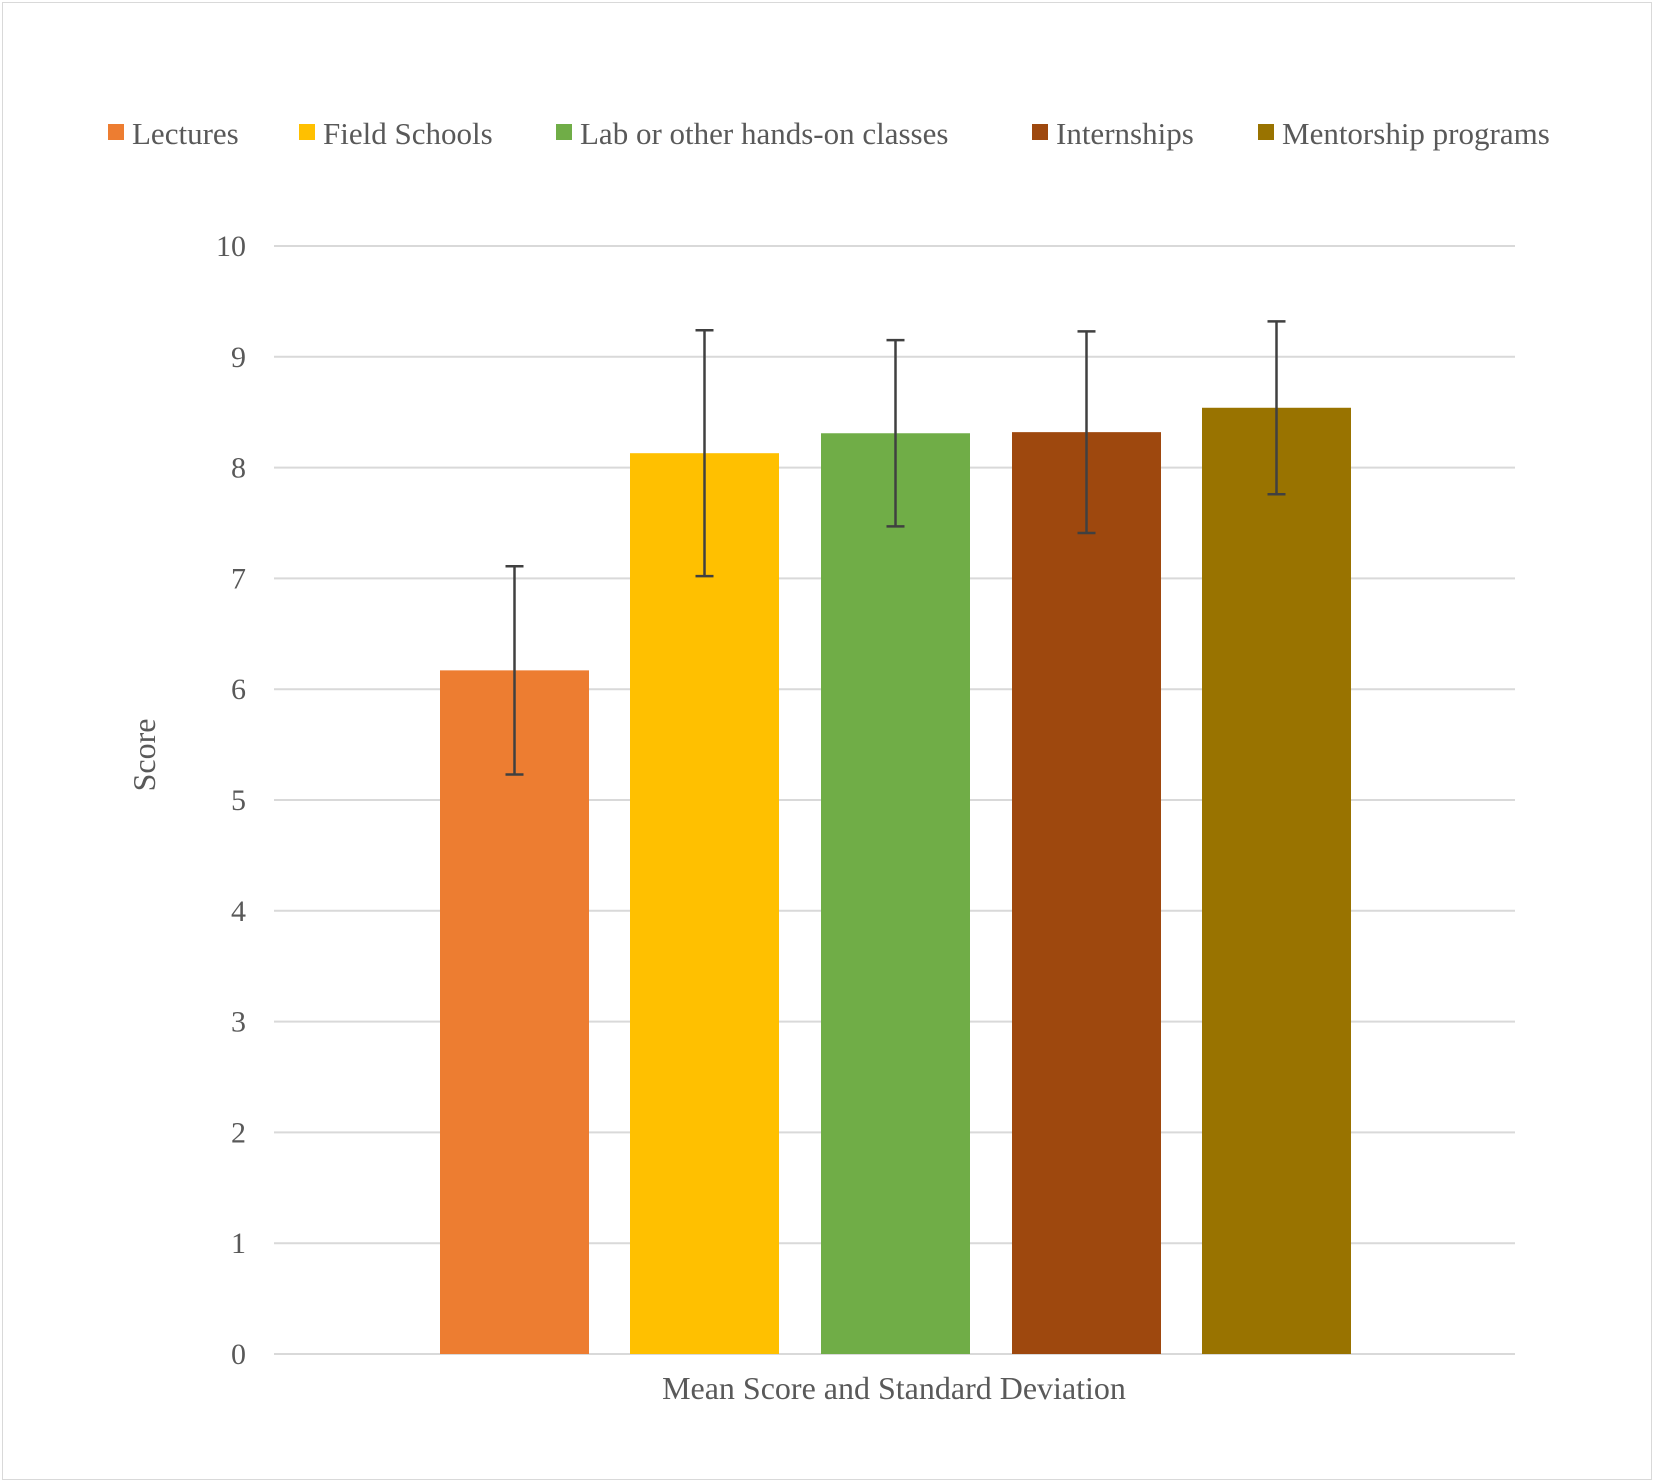  Describe the element at coordinates (238, 911) in the screenshot. I see `y-tick-label: 4` at that location.